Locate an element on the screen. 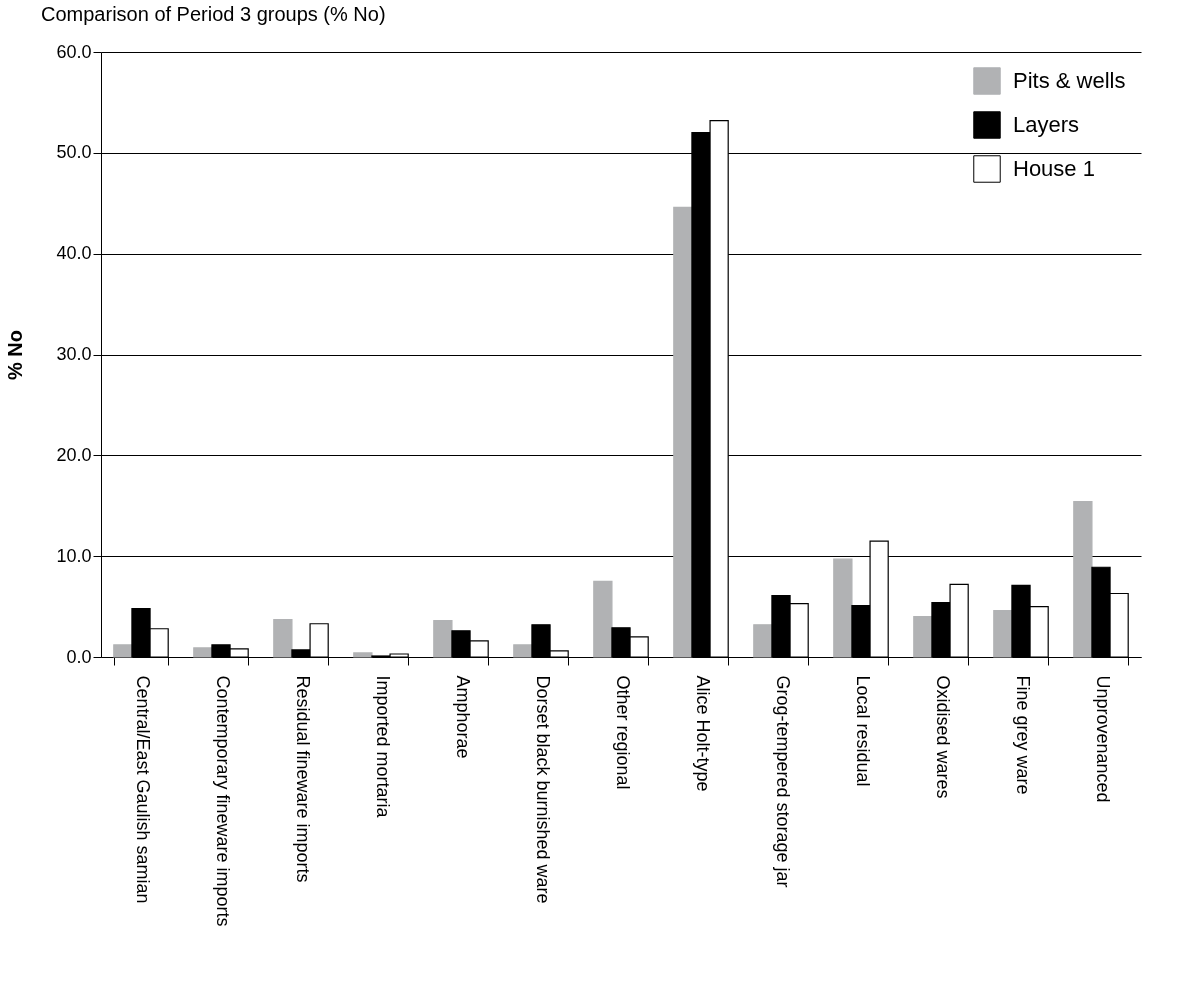 The width and height of the screenshot is (1190, 1001). y-tick-label: 40.0 is located at coordinates (74, 253).